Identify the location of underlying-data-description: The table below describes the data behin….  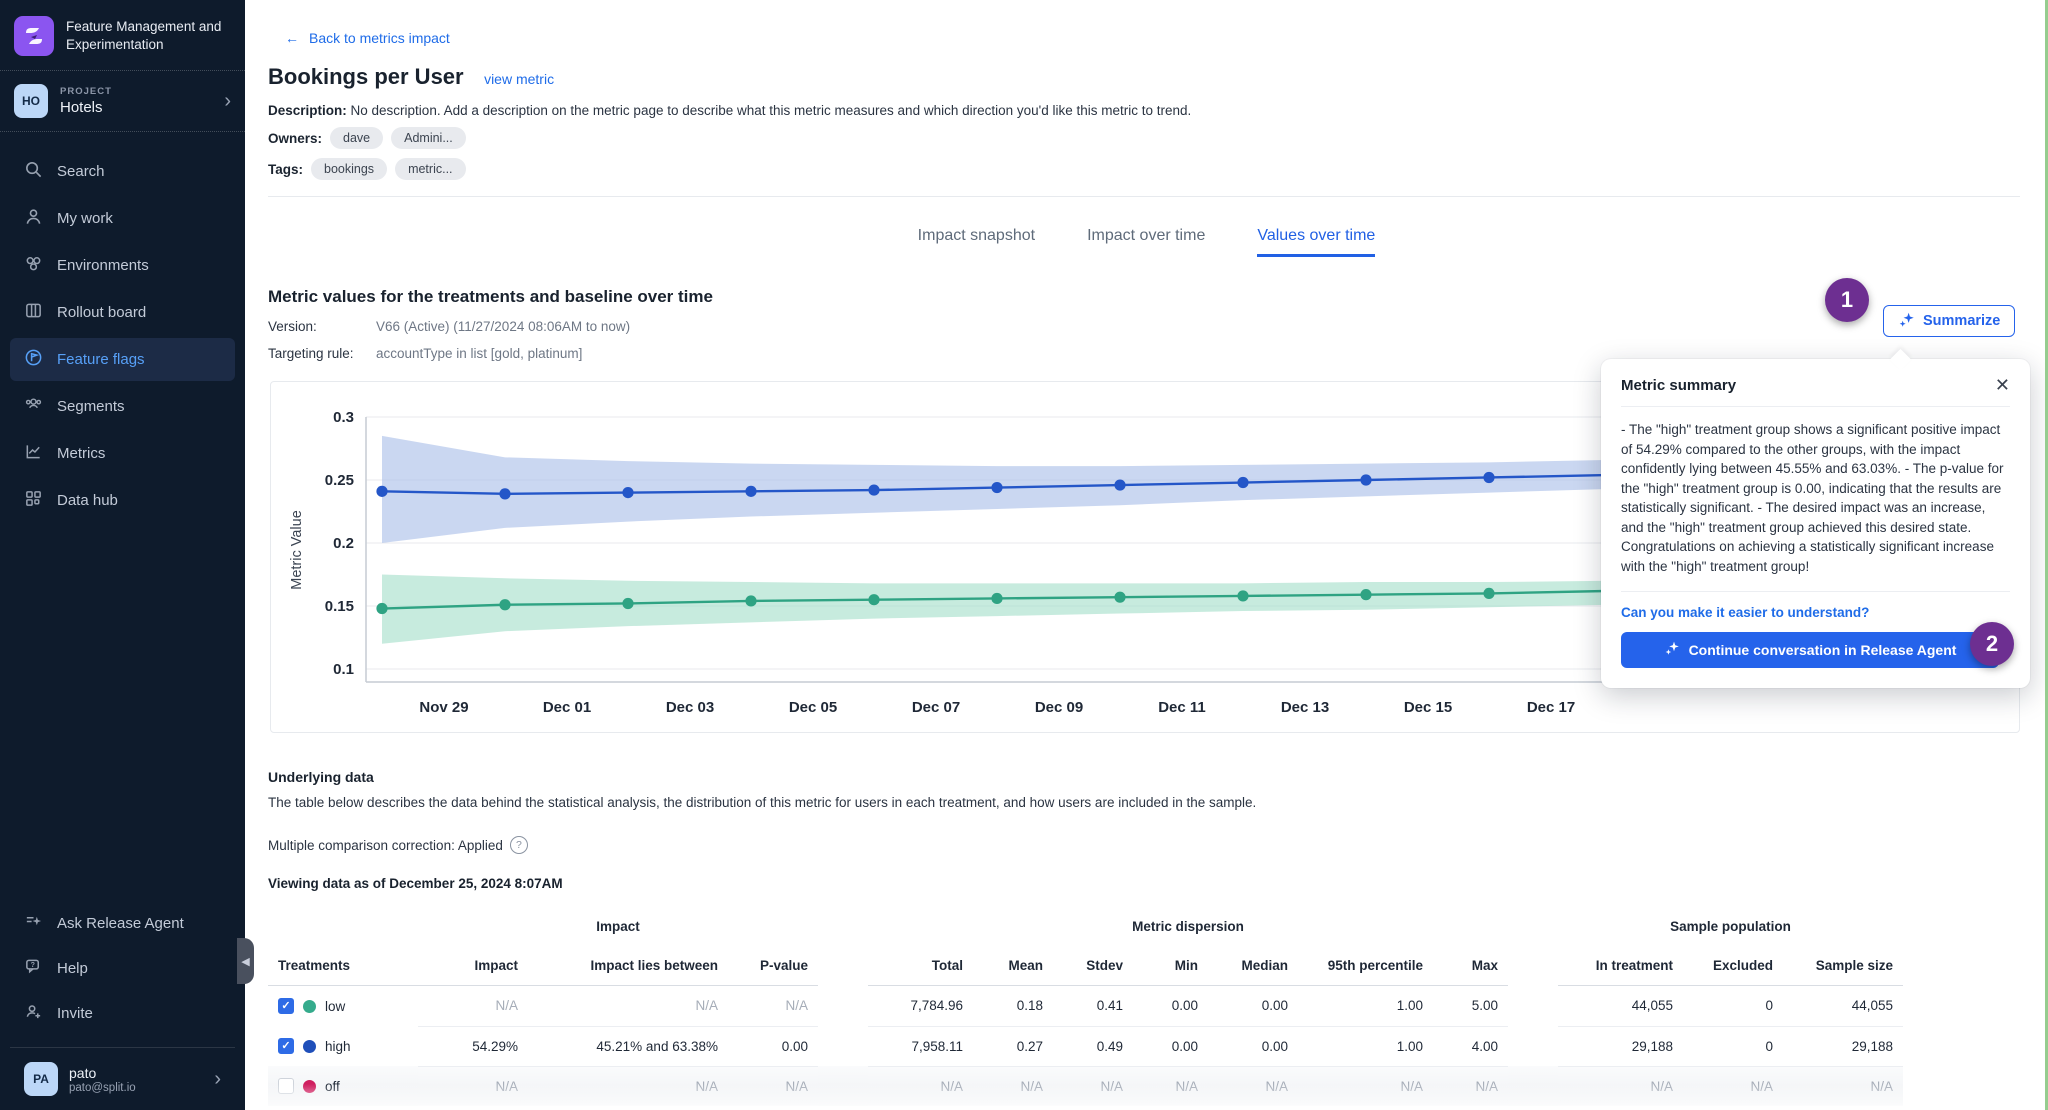
(762, 802).